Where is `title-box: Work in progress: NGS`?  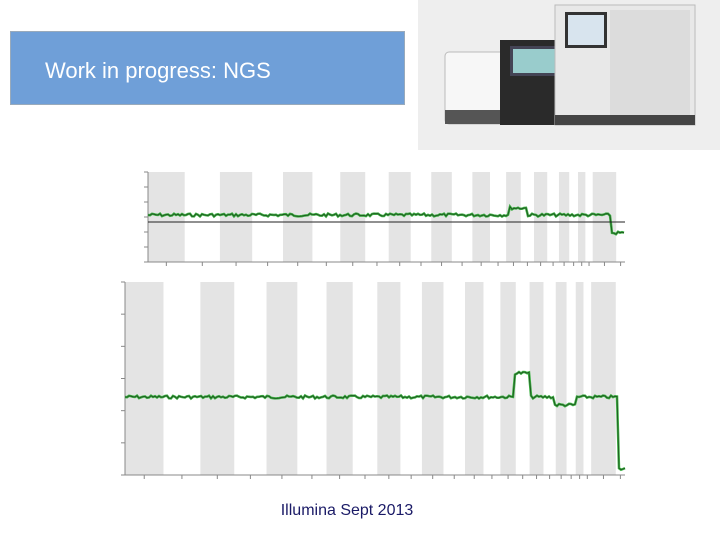
title-box: Work in progress: NGS is located at coordinates (207, 68).